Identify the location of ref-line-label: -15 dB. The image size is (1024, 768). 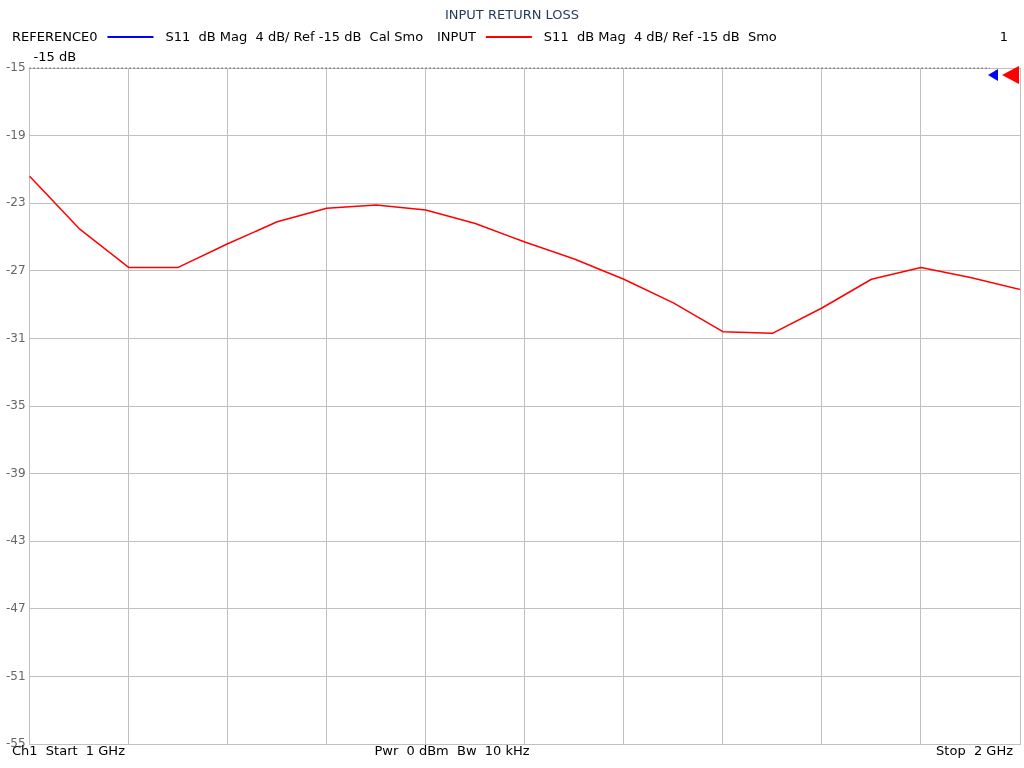
(55, 57).